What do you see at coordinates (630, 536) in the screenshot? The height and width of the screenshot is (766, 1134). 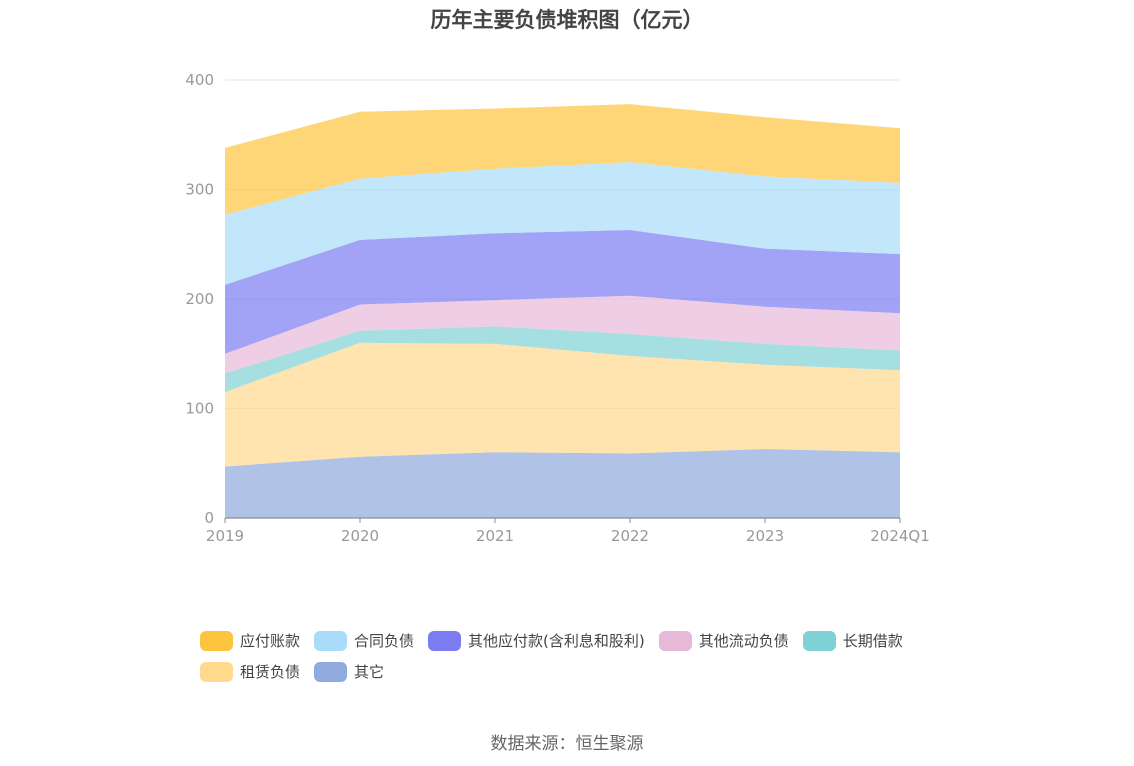 I see `x-tick-label: 2022` at bounding box center [630, 536].